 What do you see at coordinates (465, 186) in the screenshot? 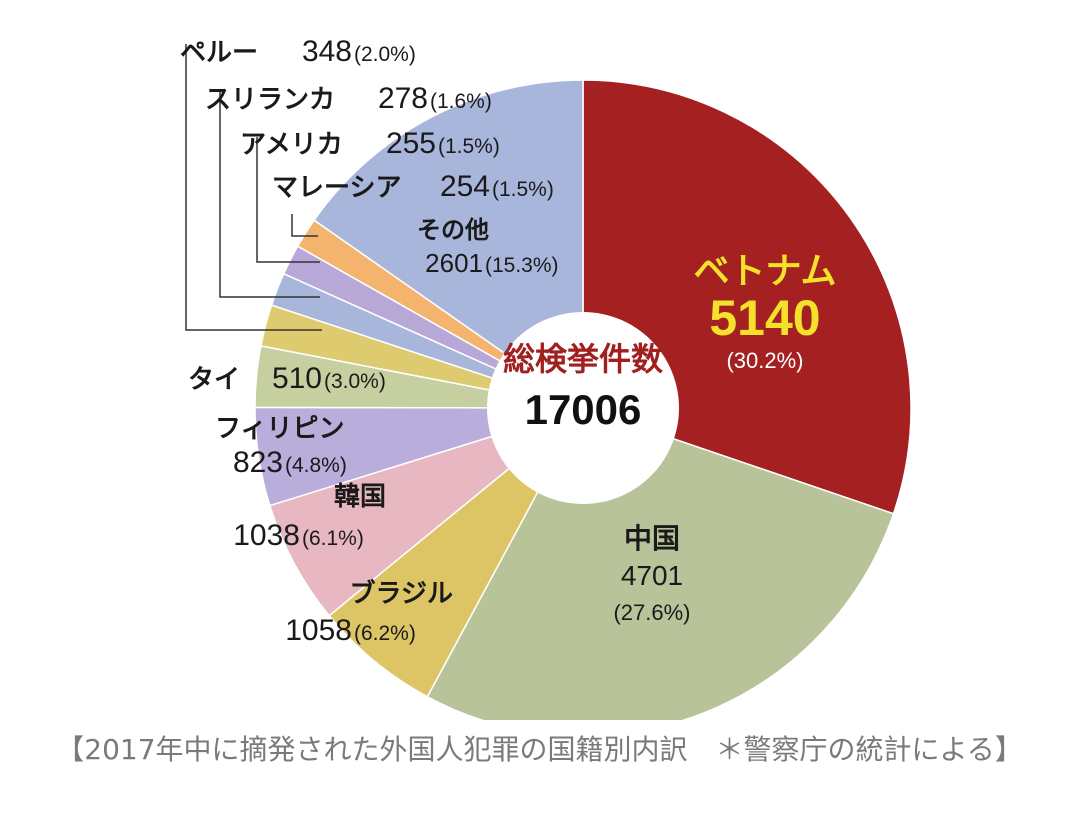
I see `slice-label-value: 254` at bounding box center [465, 186].